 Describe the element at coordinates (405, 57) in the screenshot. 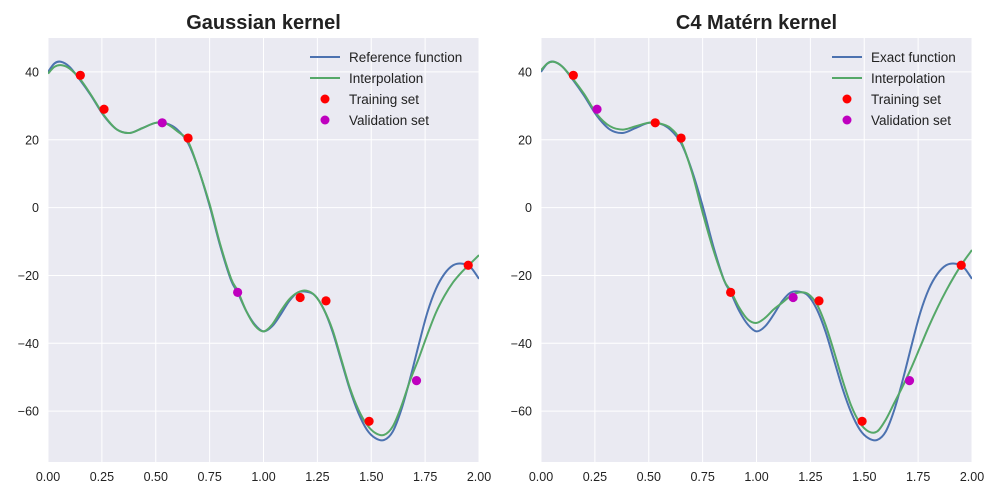

I see `legend-reference-label: Reference function` at that location.